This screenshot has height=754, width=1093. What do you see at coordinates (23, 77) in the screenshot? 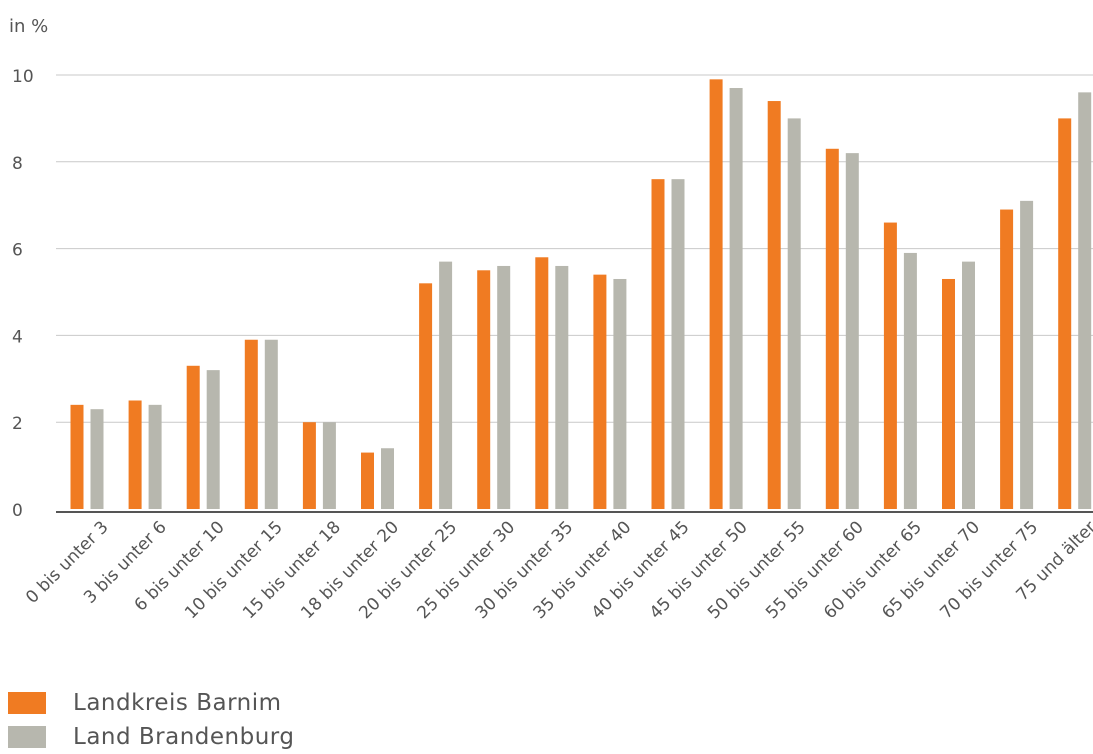
I see `y-tick-label: 10` at bounding box center [23, 77].